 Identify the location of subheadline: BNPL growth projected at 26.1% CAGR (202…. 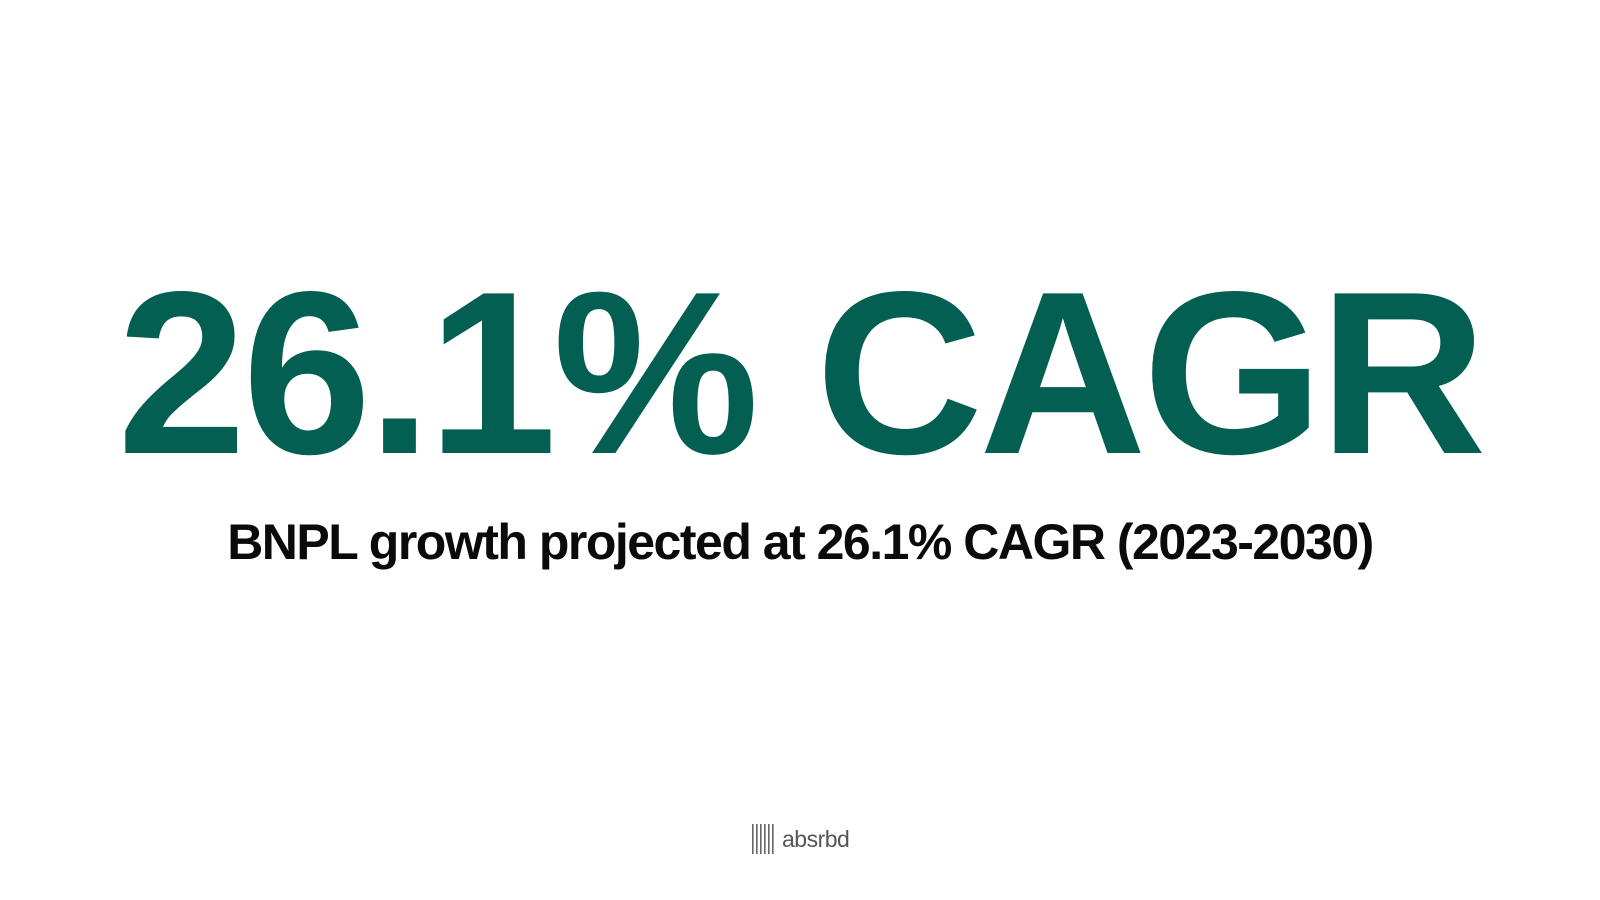
(800, 542).